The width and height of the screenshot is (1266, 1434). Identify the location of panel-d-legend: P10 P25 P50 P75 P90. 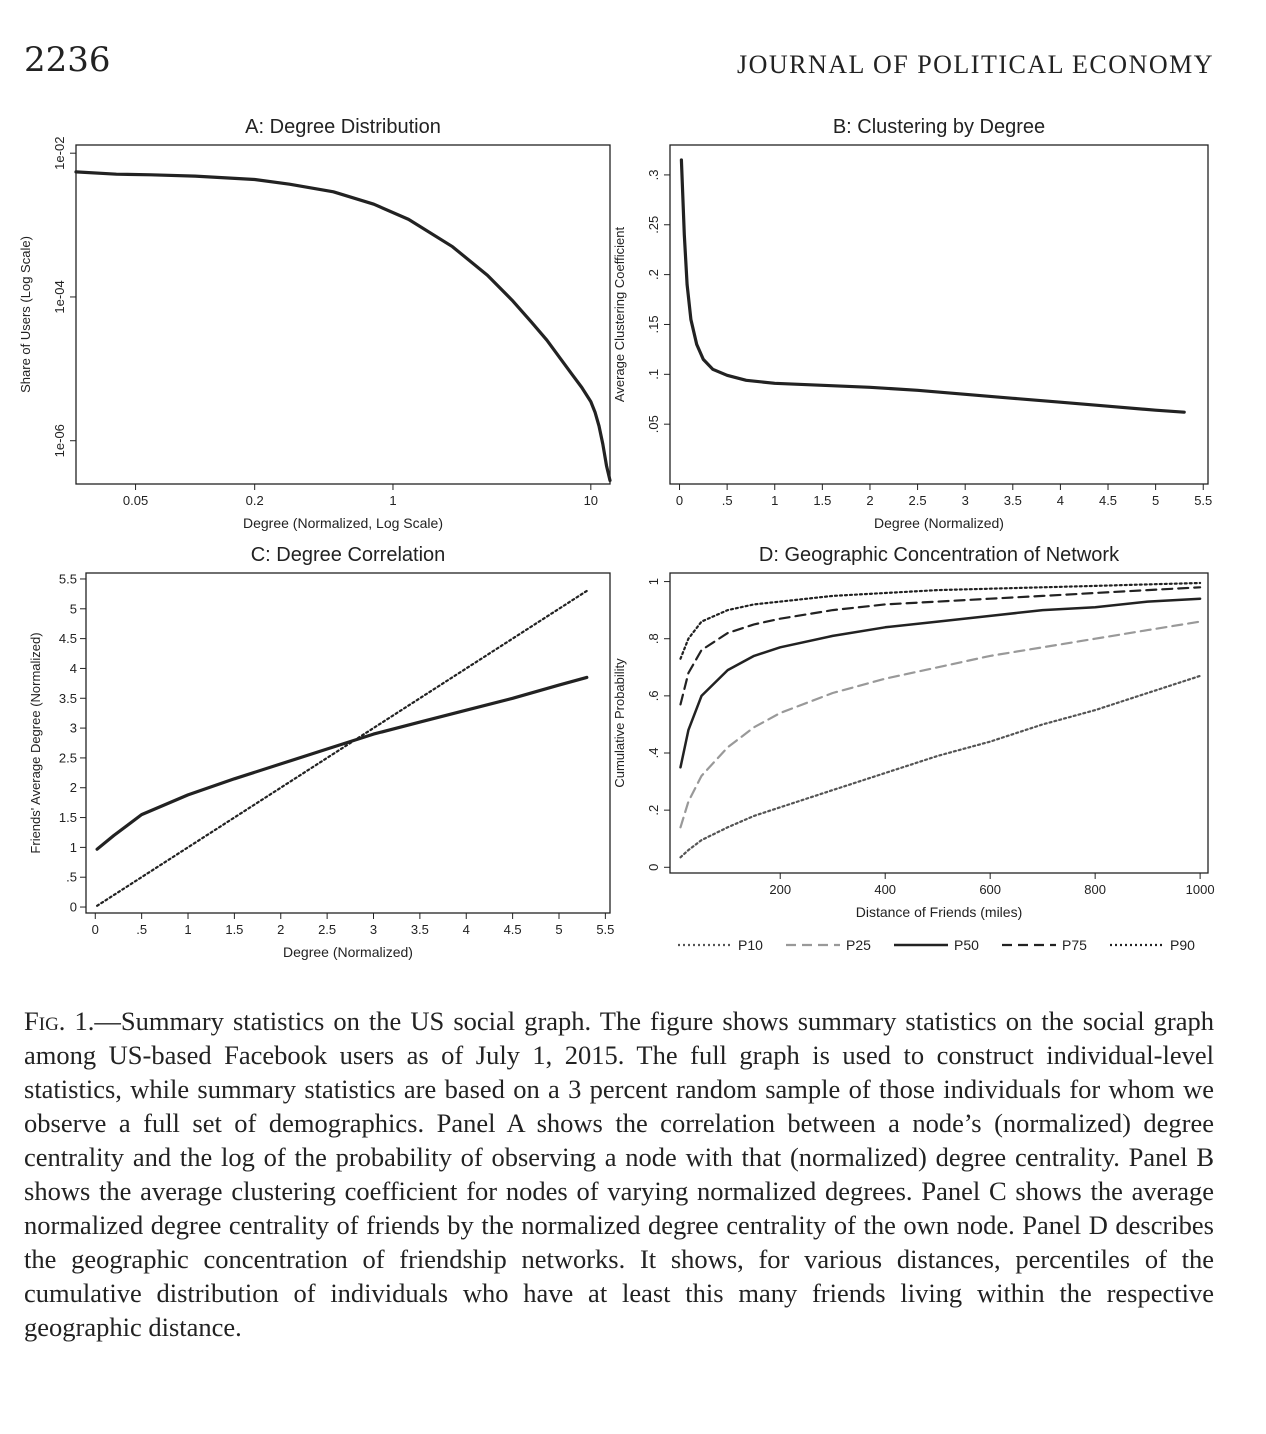
(936, 945).